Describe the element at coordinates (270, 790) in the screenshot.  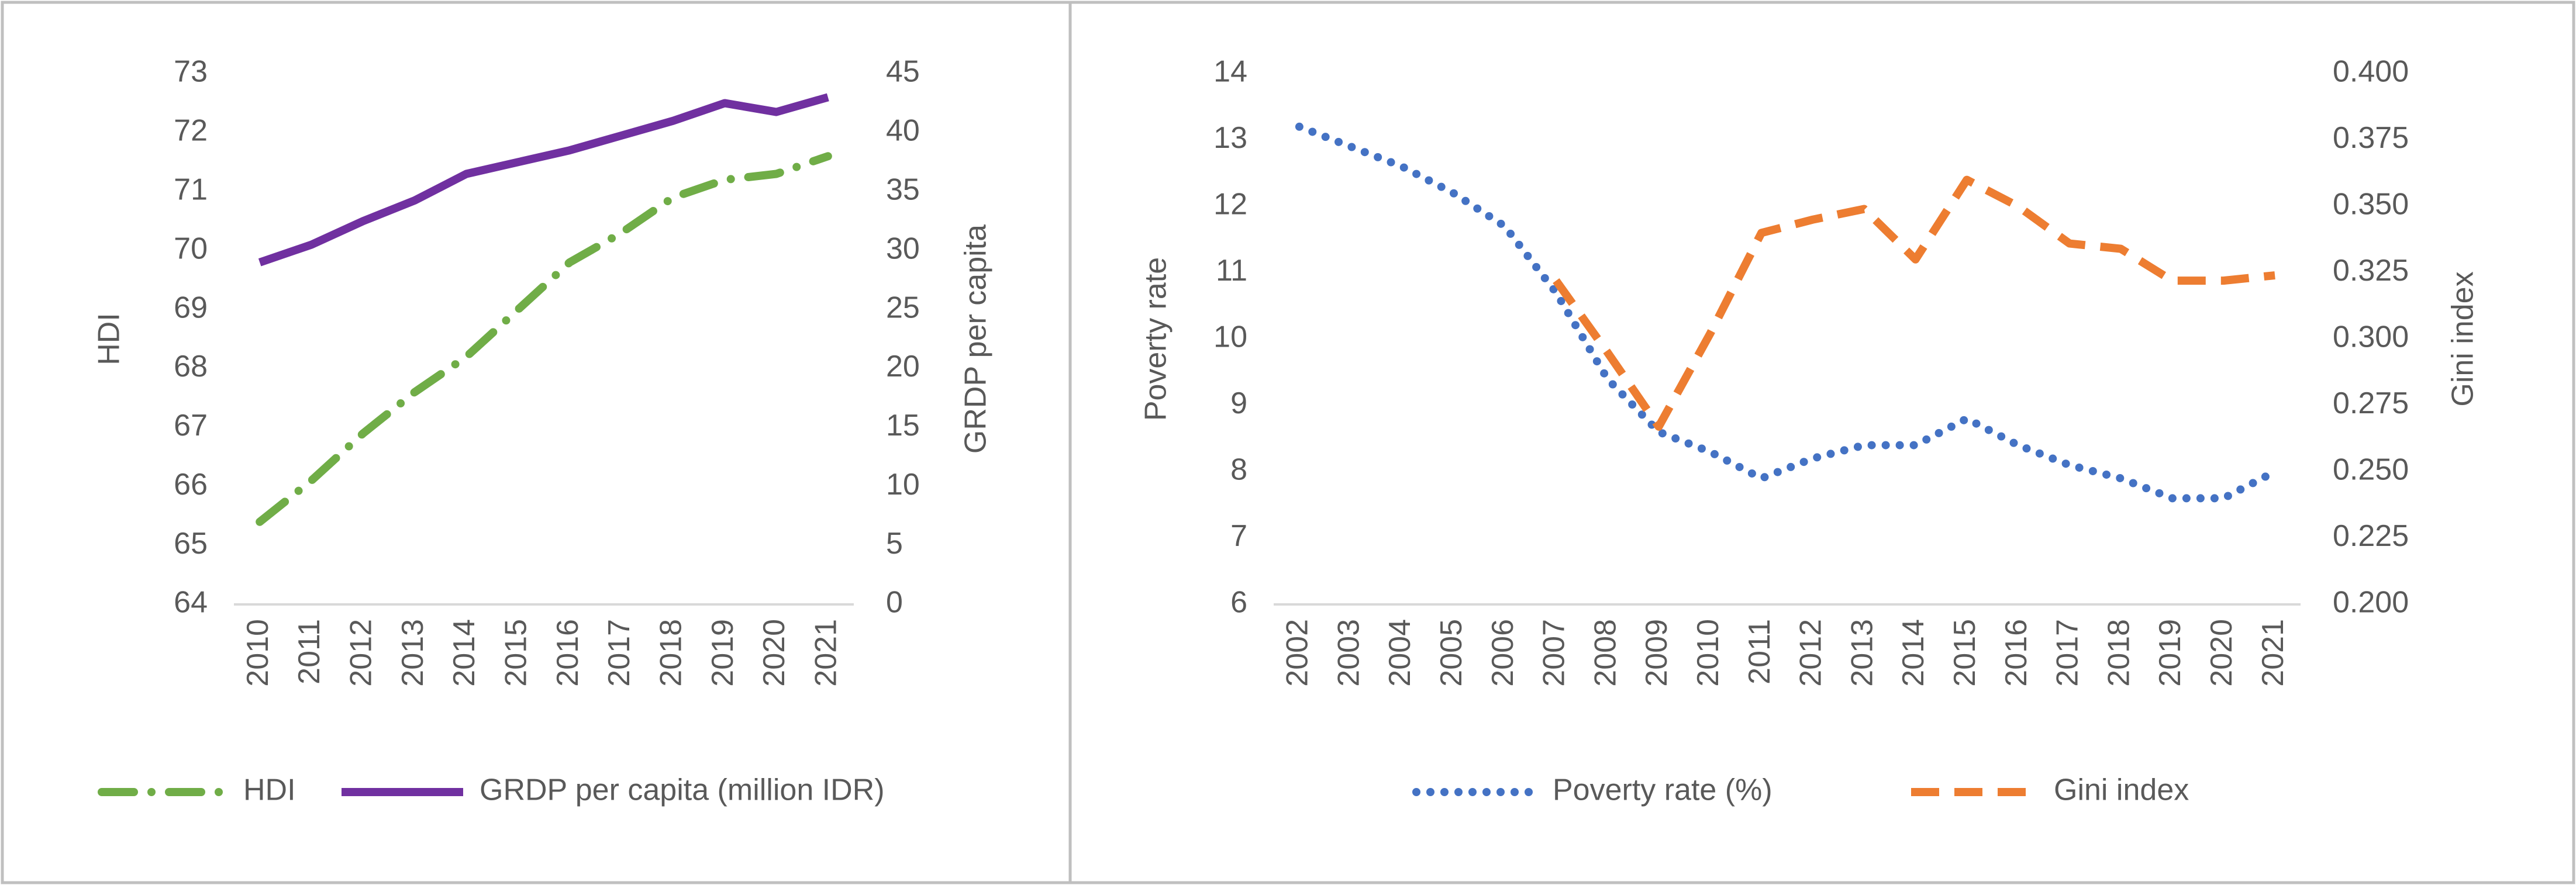
I see `legend-label: HDI` at that location.